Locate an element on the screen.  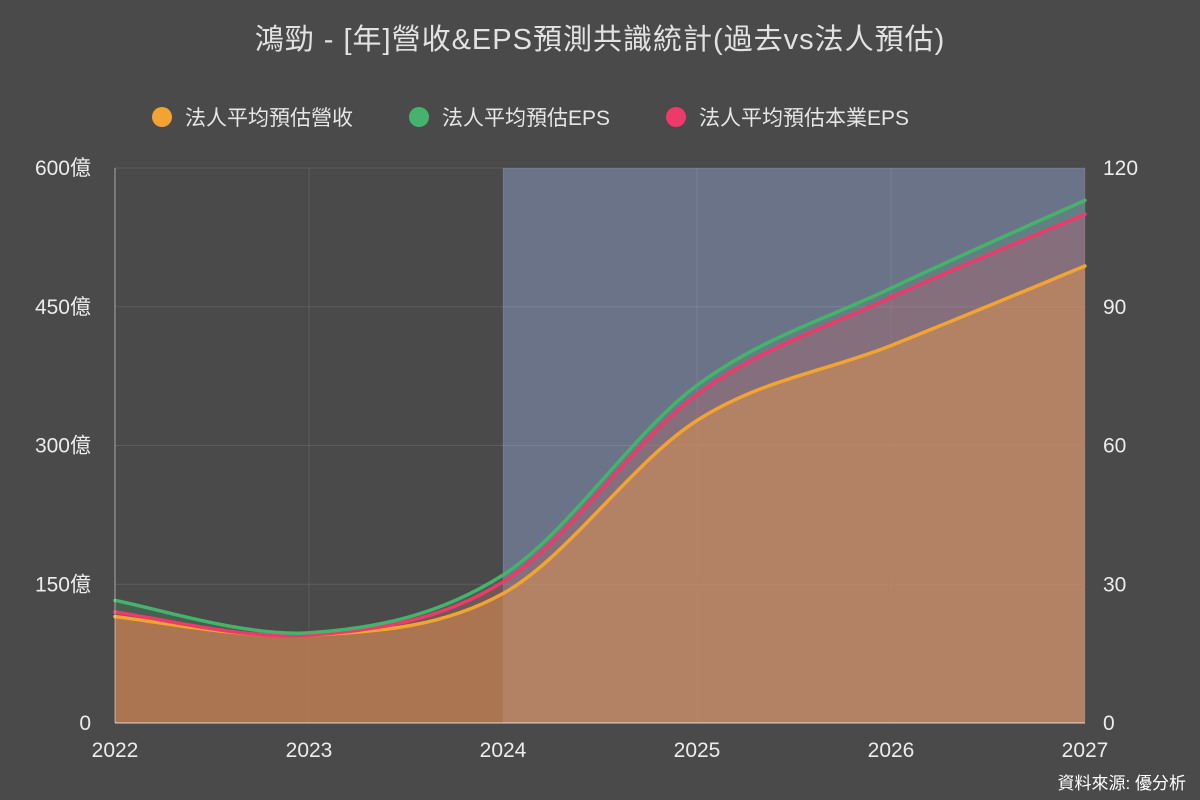
y-tick-label-left: 300億 is located at coordinates (63, 446).